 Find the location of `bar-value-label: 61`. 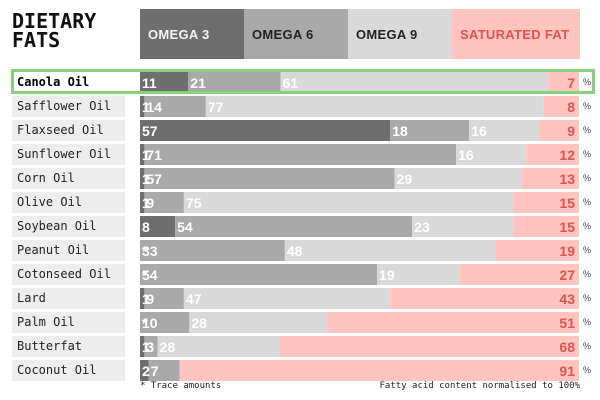

bar-value-label: 61 is located at coordinates (290, 83).